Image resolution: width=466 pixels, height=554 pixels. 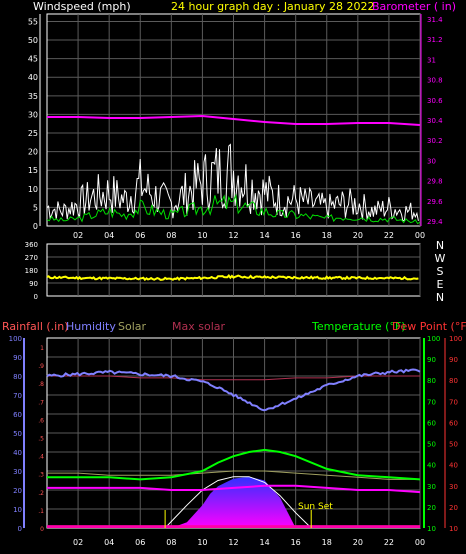 What do you see at coordinates (429, 326) in the screenshot?
I see `dew-point-label: Dew Point (°F)` at bounding box center [429, 326].